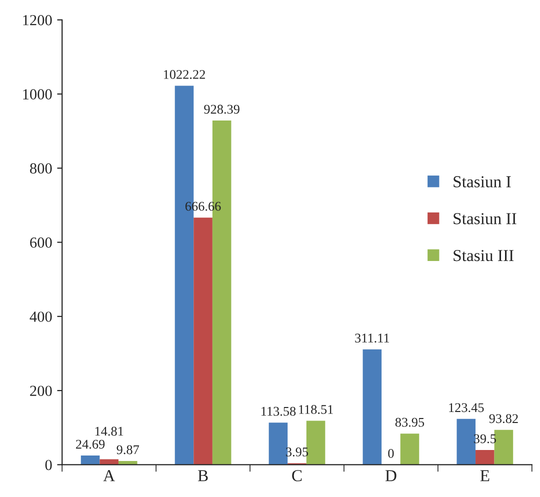 The height and width of the screenshot is (497, 540). Describe the element at coordinates (203, 476) in the screenshot. I see `x-tick-label: B` at that location.